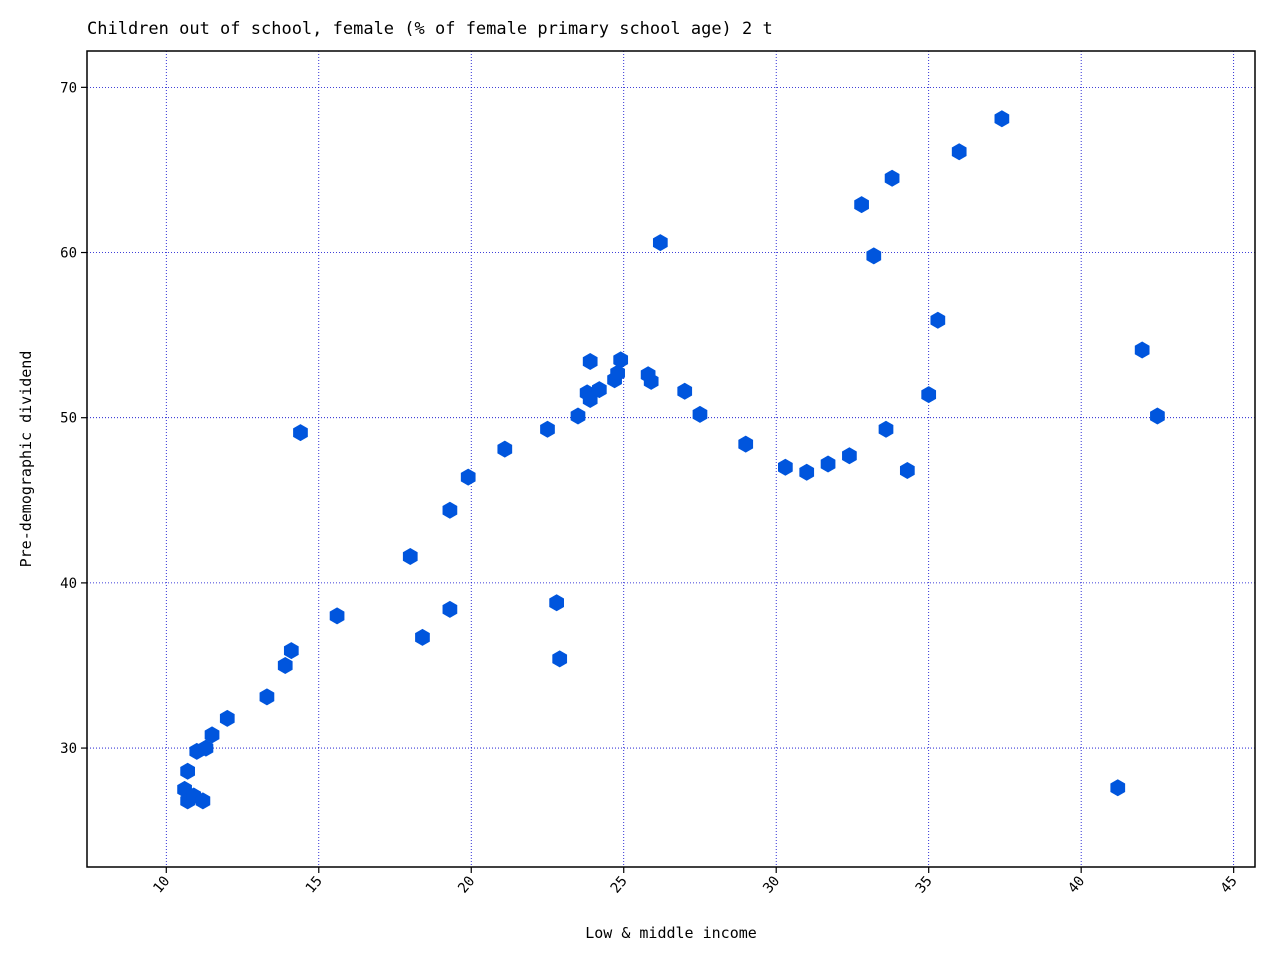  What do you see at coordinates (771, 884) in the screenshot?
I see `x-tick-label: 30` at bounding box center [771, 884].